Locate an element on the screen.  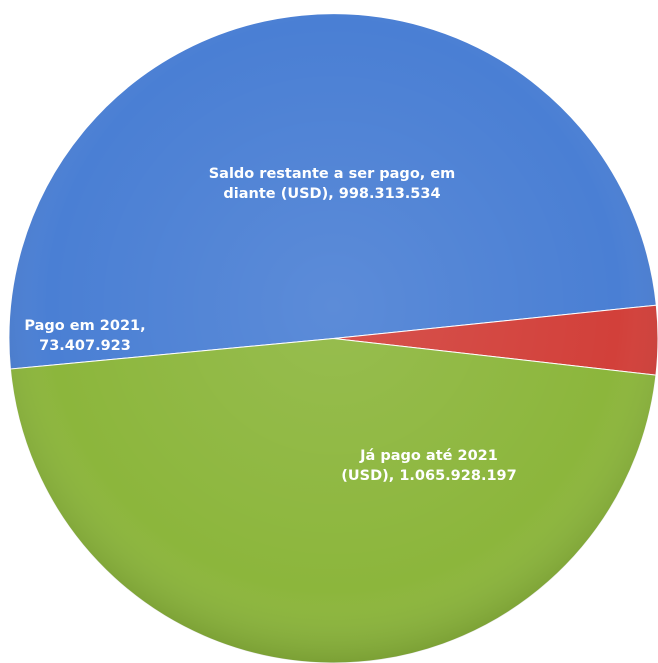
slice-label-2-line-0: Saldo restante a ser pago, em is located at coordinates (332, 174).